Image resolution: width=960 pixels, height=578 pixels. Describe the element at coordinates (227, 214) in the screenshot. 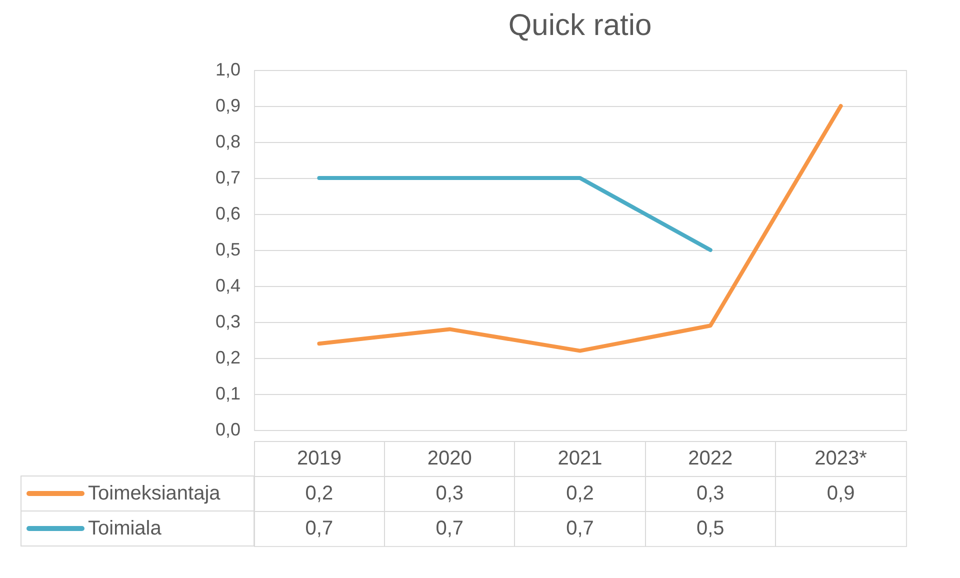

I see `y-tick-label: 0,6` at that location.